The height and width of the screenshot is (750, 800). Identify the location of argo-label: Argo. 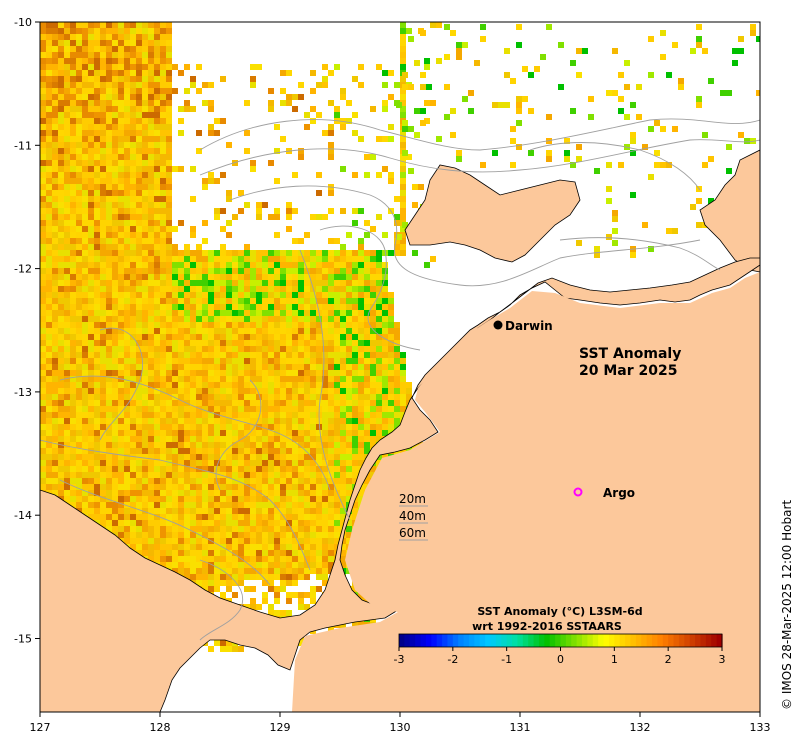
(619, 493).